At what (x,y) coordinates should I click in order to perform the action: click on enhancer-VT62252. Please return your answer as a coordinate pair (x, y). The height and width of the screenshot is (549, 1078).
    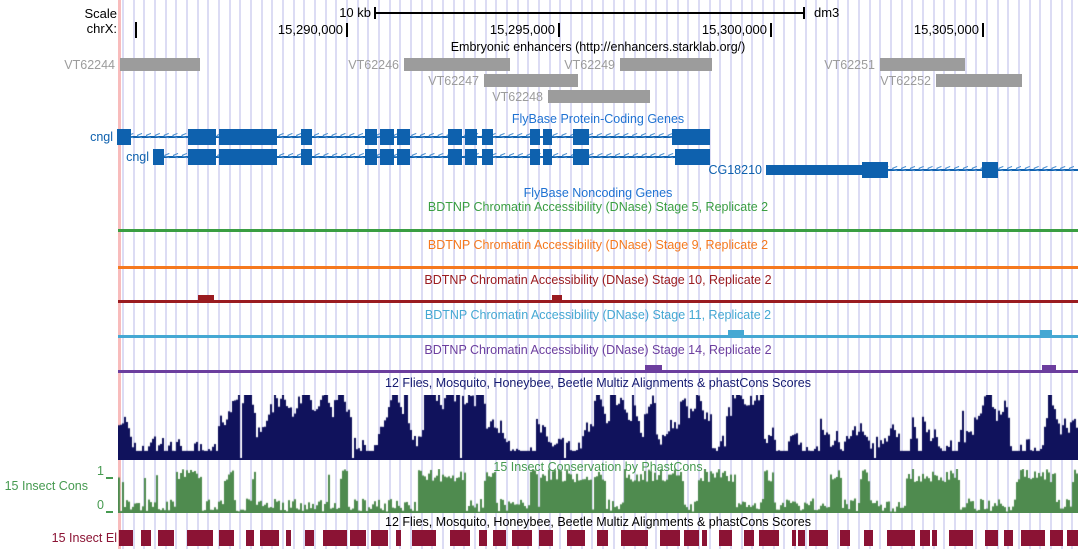
    Looking at the image, I should click on (979, 80).